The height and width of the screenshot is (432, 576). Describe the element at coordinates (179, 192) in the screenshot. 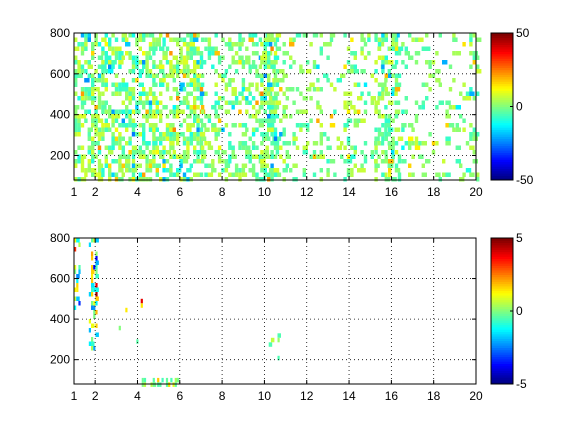

I see `x-tick-label: 6` at that location.